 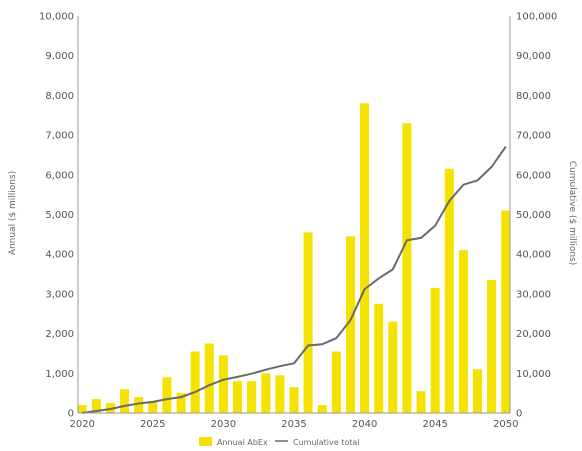 I want to click on x-tick-label: 2045, so click(x=434, y=424).